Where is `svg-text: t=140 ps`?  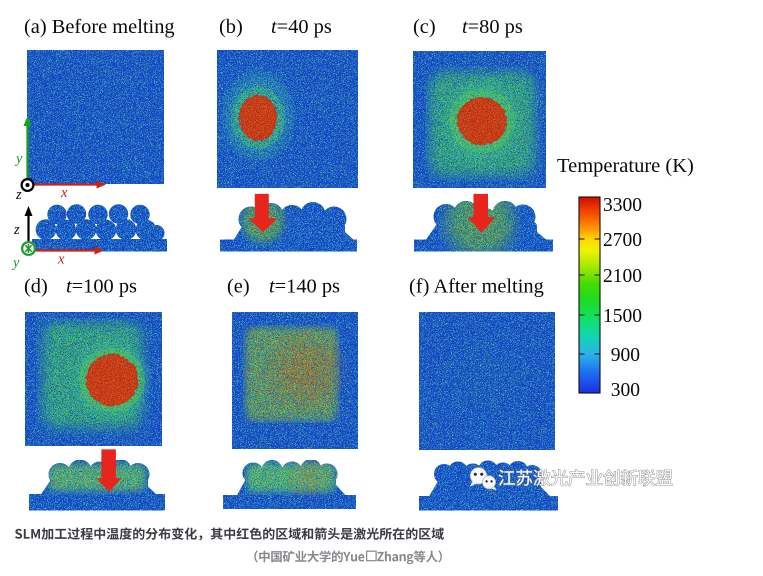
svg-text: t=140 ps is located at coordinates (304, 286).